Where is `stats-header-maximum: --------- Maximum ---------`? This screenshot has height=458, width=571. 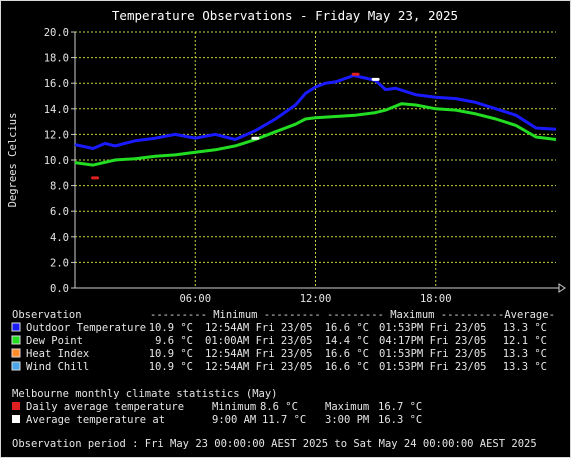 stats-header-maximum: --------- Maximum --------- is located at coordinates (412, 315).